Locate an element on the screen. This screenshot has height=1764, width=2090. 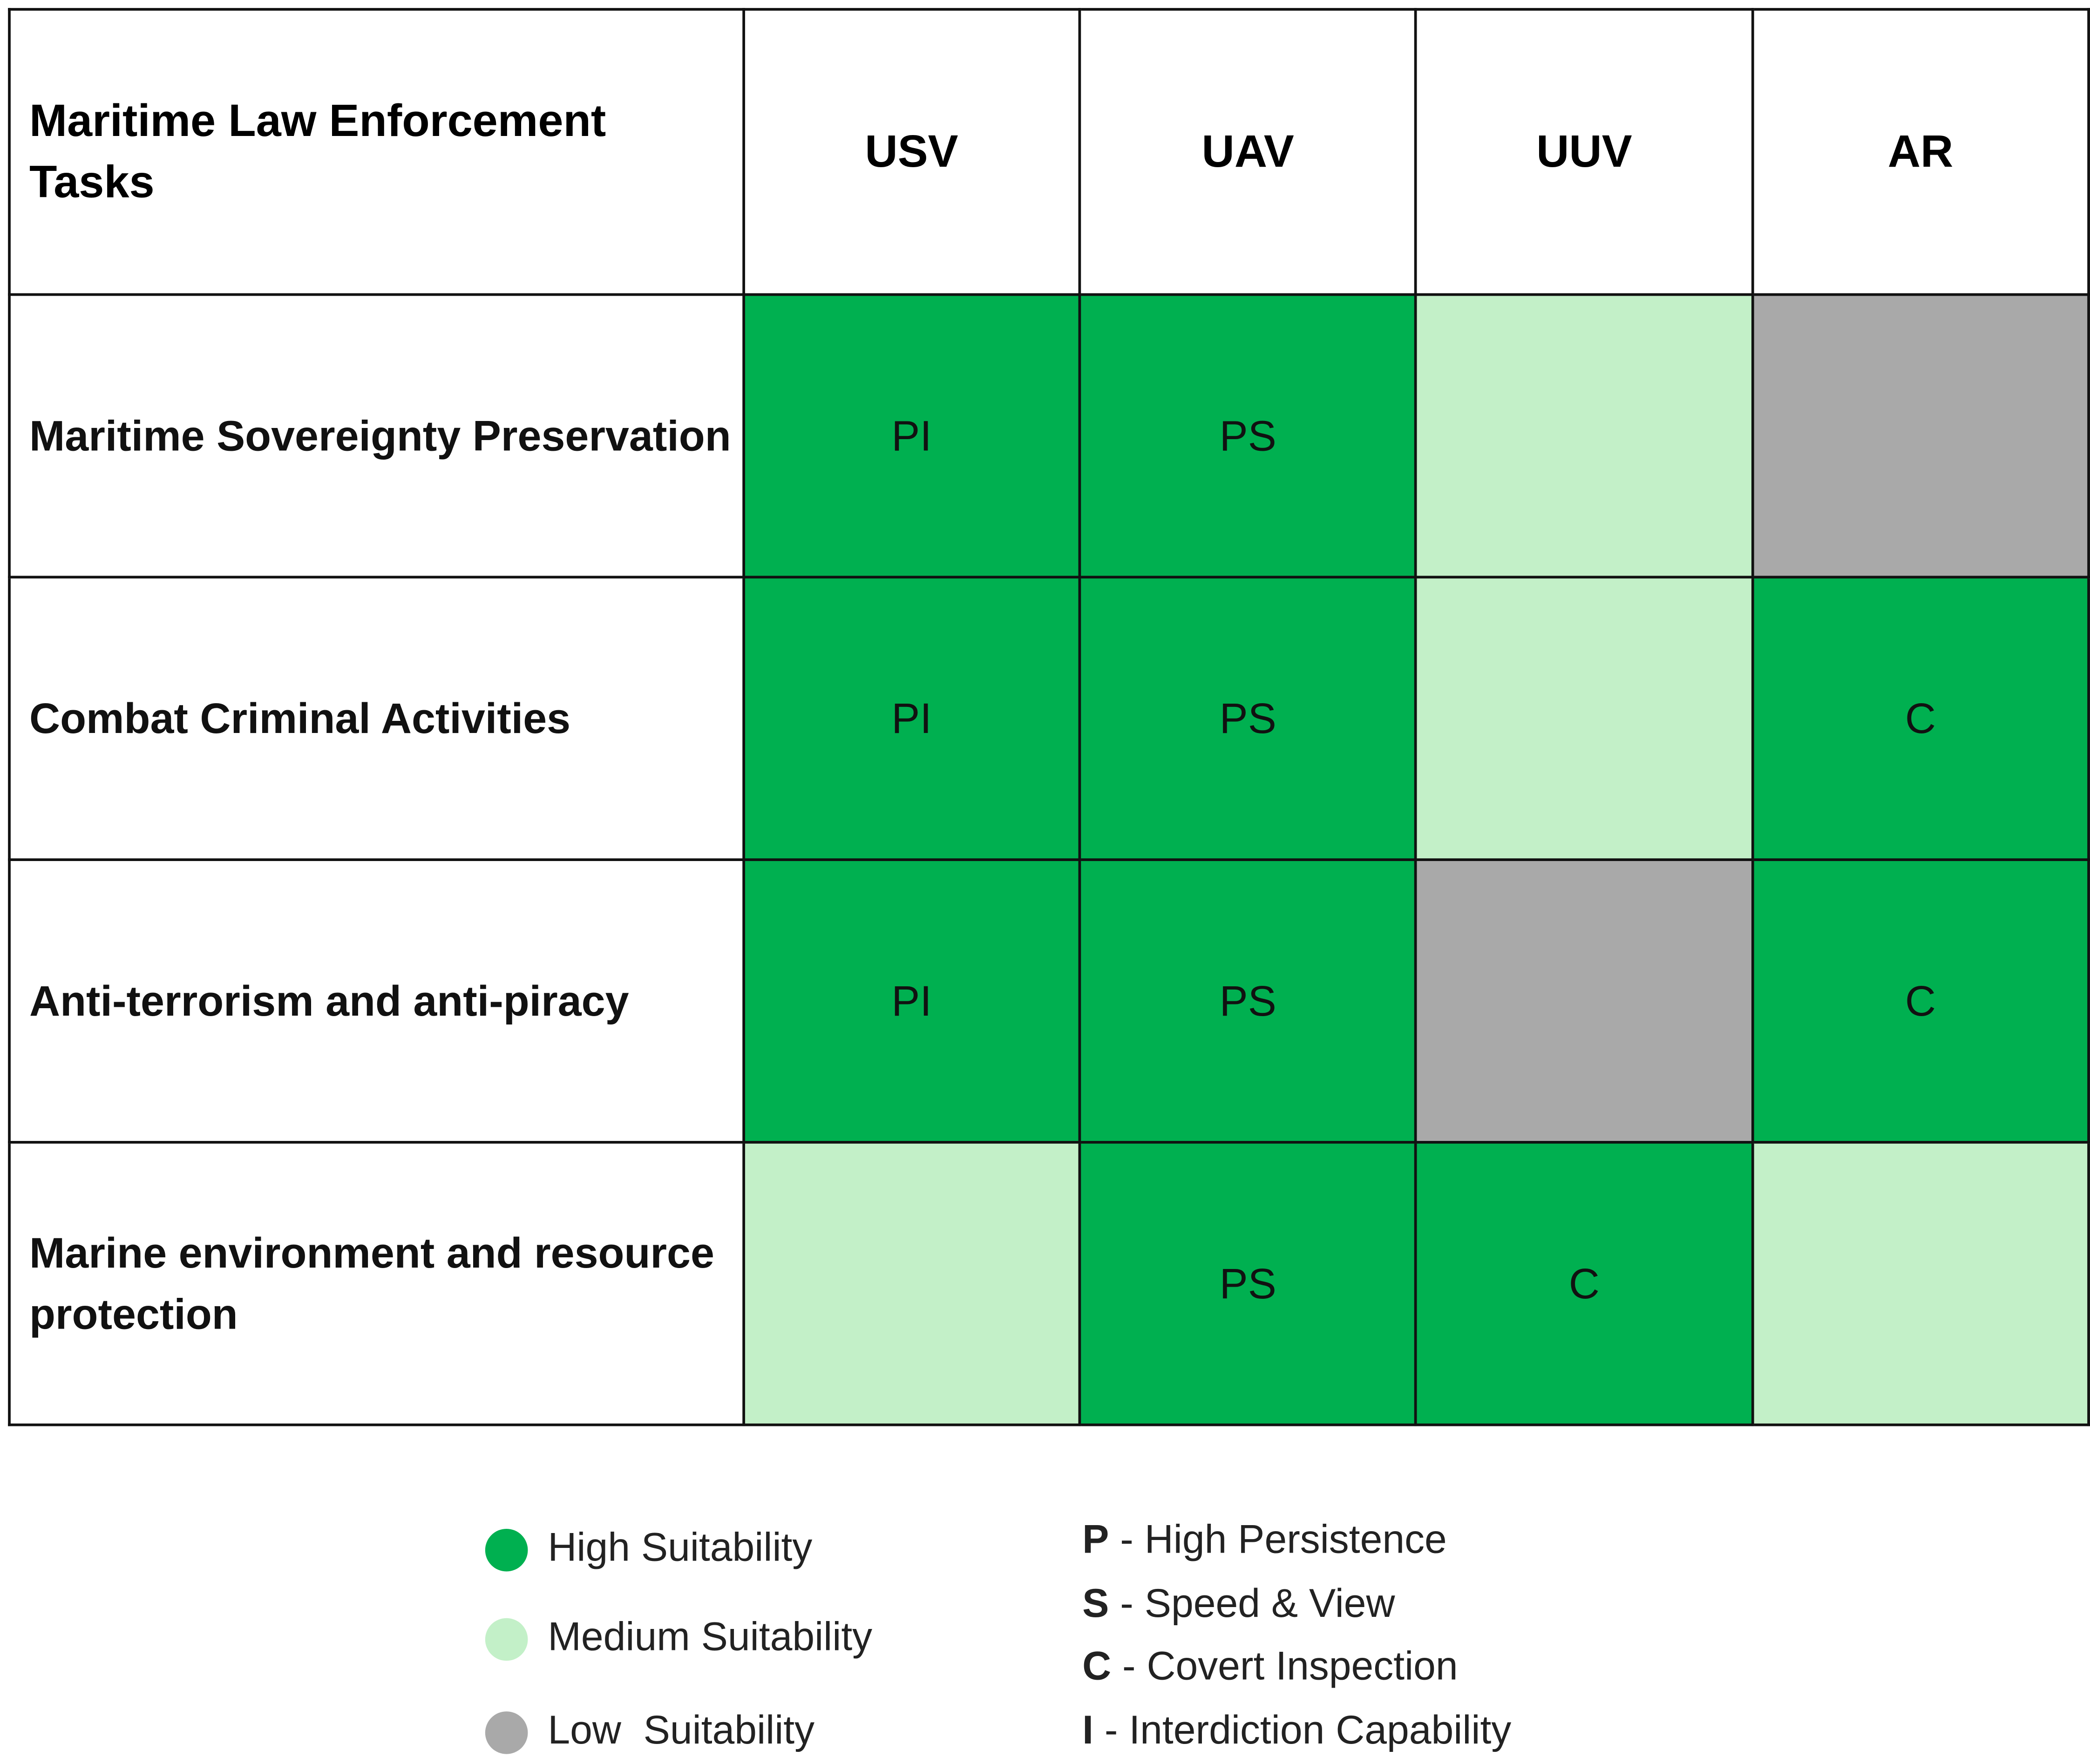
key-letter: S is located at coordinates (1095, 1603).